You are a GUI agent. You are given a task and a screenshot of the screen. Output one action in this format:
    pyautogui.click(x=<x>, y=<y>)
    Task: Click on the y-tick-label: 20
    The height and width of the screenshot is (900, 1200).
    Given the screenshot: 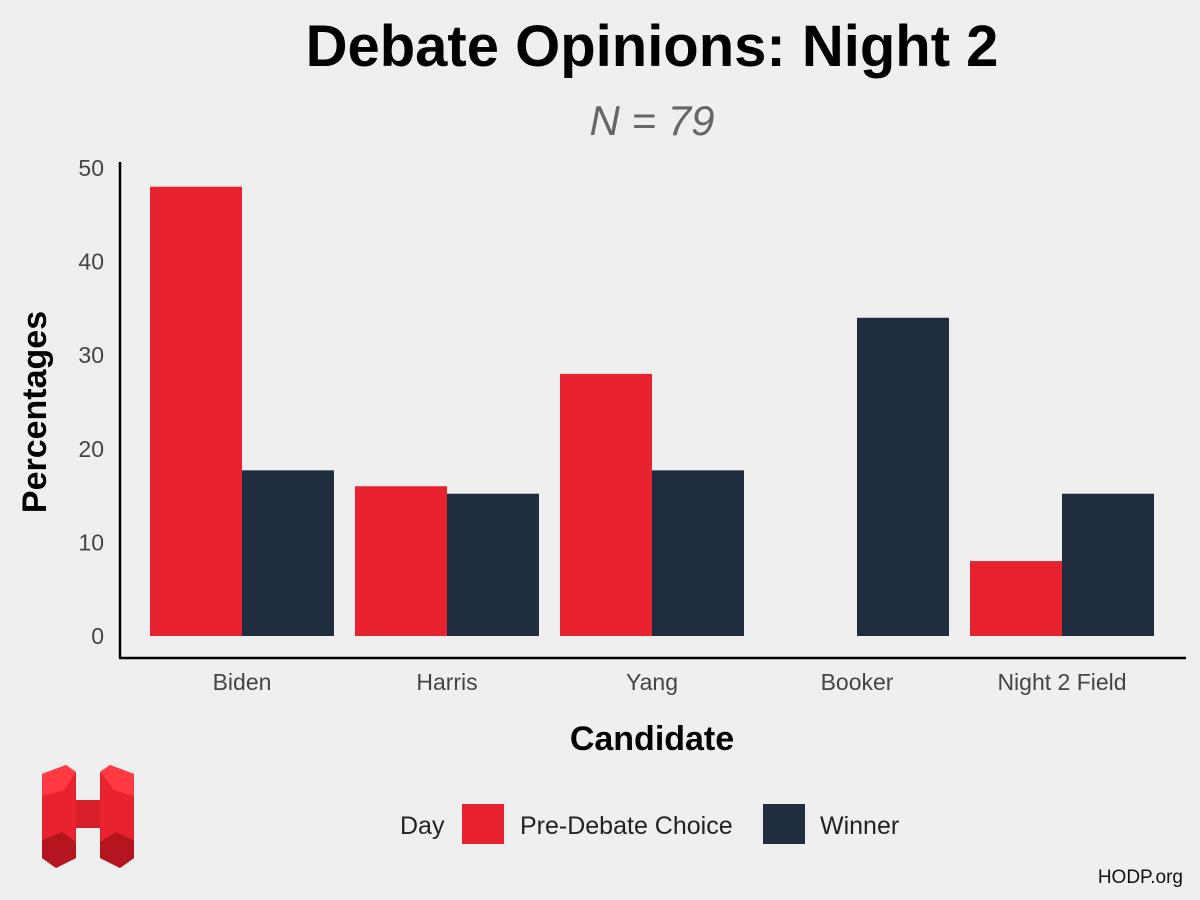 What is the action you would take?
    pyautogui.click(x=91, y=449)
    